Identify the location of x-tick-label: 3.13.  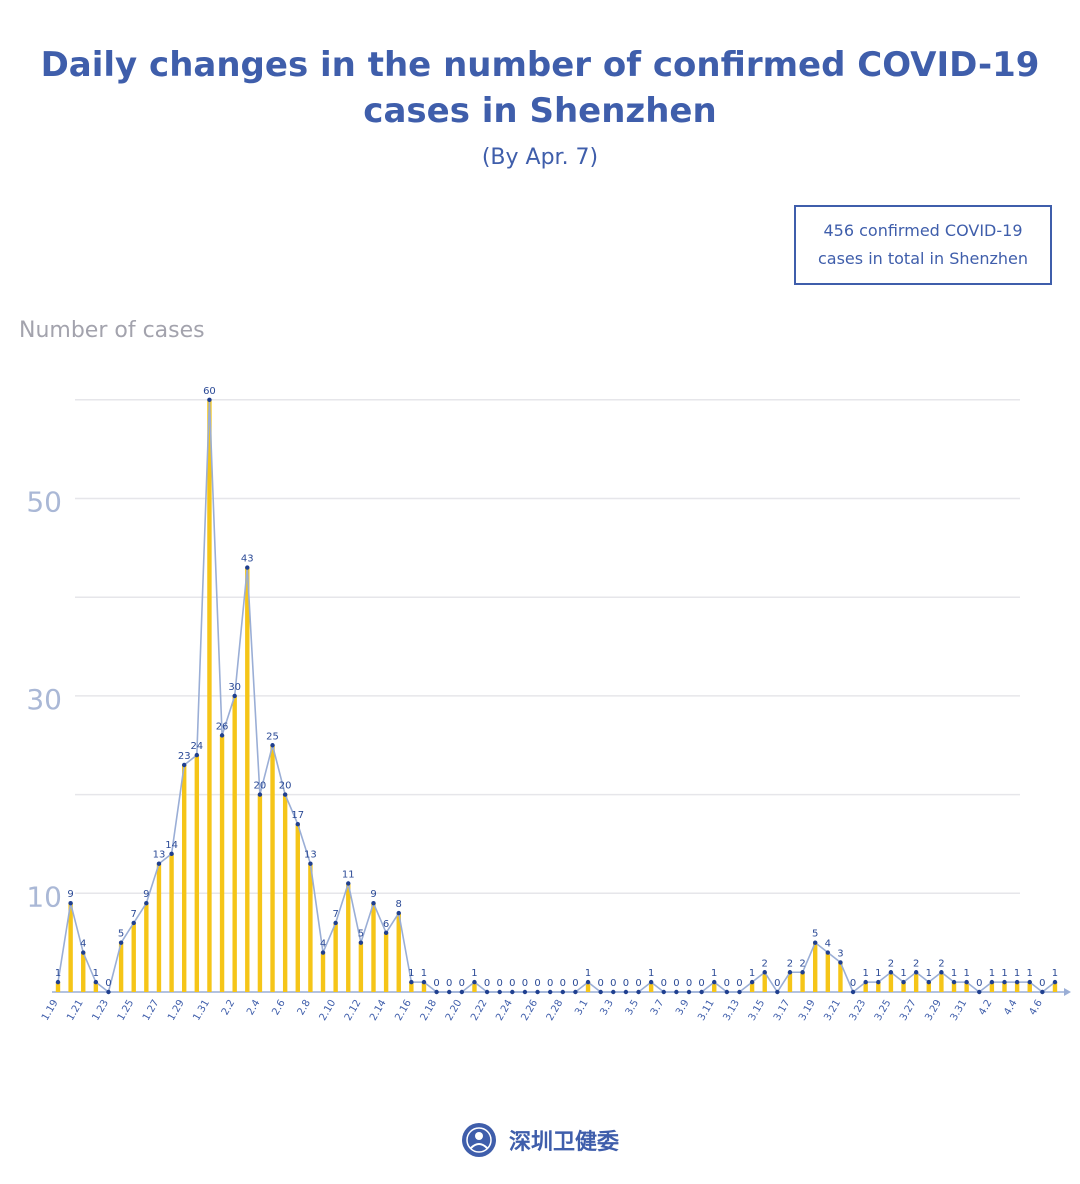
(731, 1010).